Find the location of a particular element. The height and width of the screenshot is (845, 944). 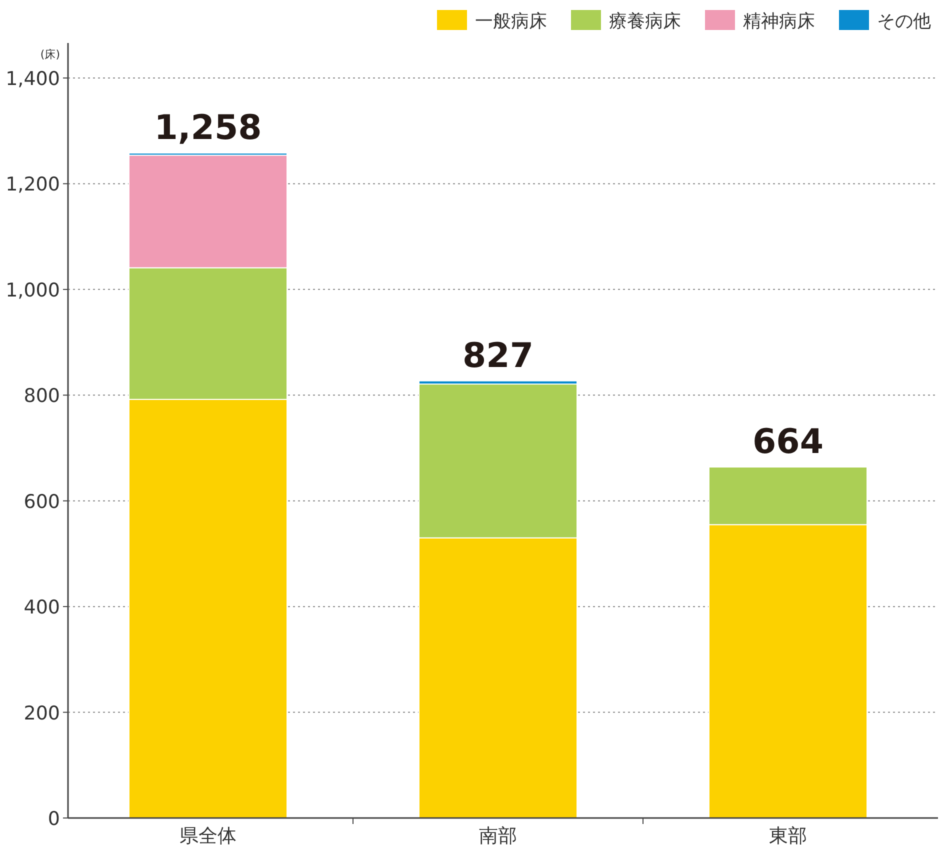

total-label: 827 is located at coordinates (498, 356).